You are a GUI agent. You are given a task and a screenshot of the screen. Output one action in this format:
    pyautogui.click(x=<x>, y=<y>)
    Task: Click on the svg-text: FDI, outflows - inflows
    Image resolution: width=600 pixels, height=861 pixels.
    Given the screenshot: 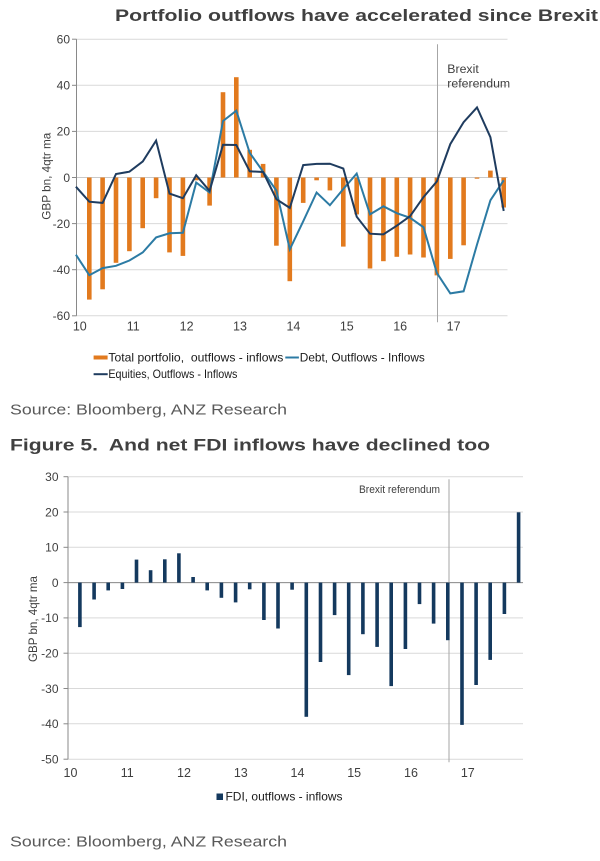 What is the action you would take?
    pyautogui.click(x=284, y=797)
    